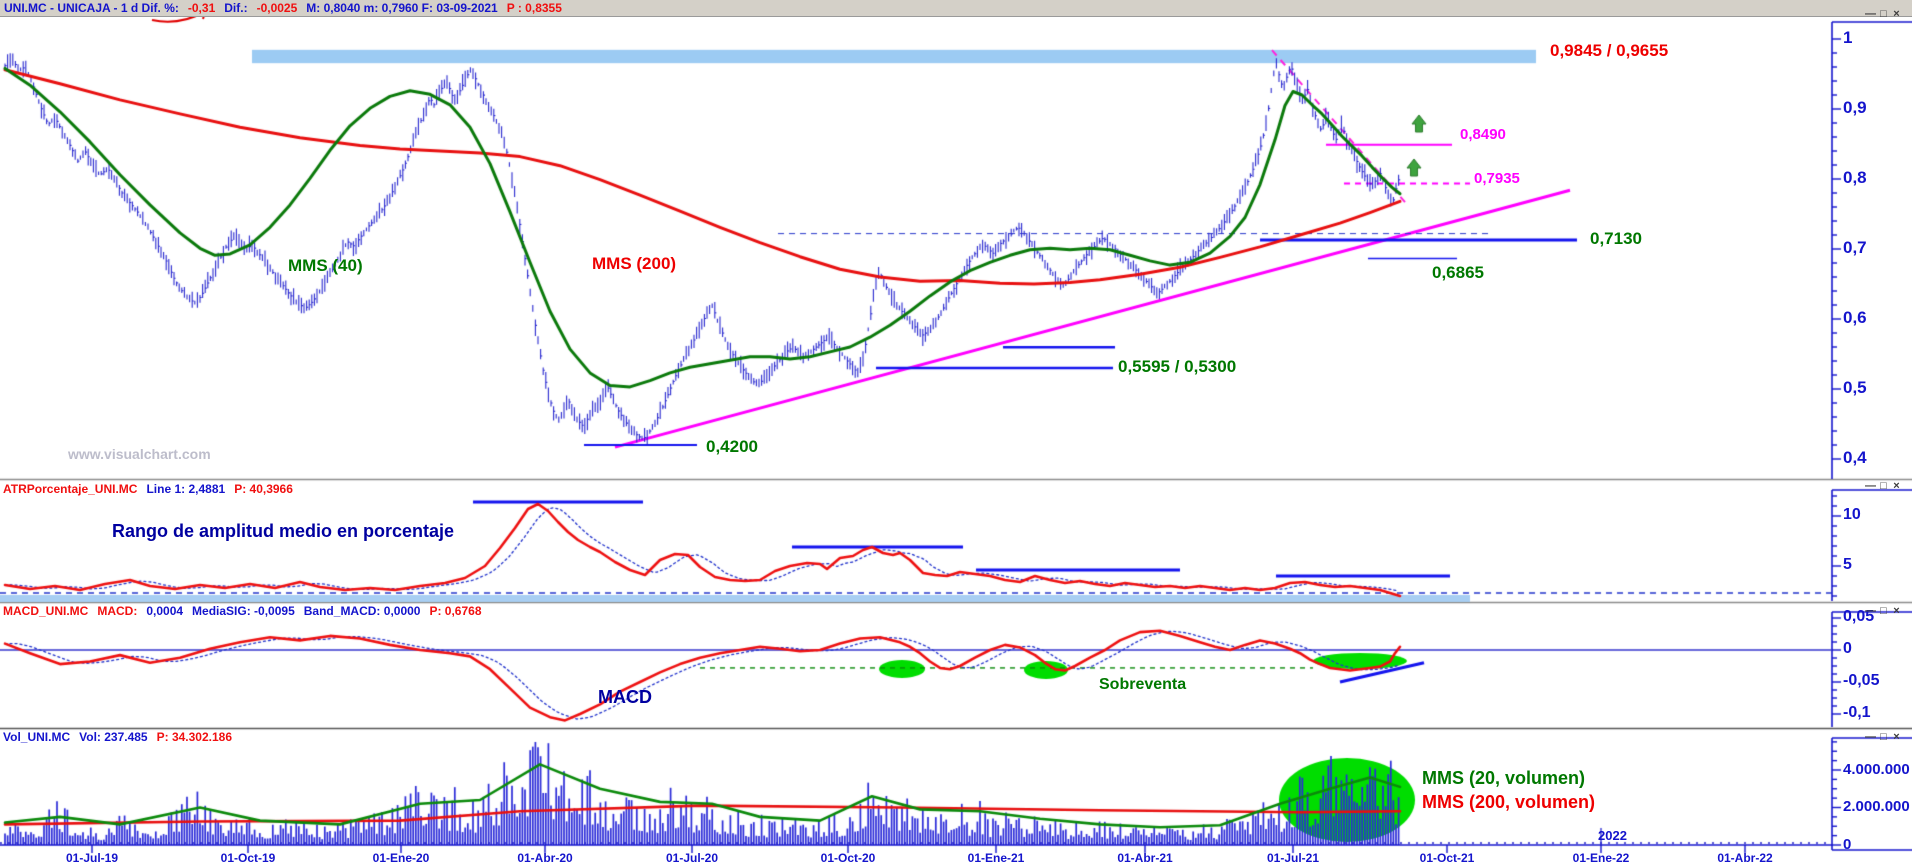 The image size is (1912, 867). I want to click on atr-axis-label: 10, so click(1852, 515).